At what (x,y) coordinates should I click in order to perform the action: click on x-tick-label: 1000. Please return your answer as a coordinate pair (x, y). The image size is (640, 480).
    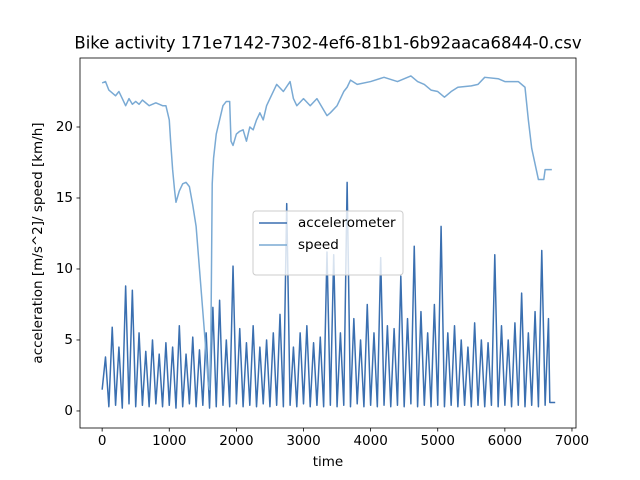
    Looking at the image, I should click on (169, 441).